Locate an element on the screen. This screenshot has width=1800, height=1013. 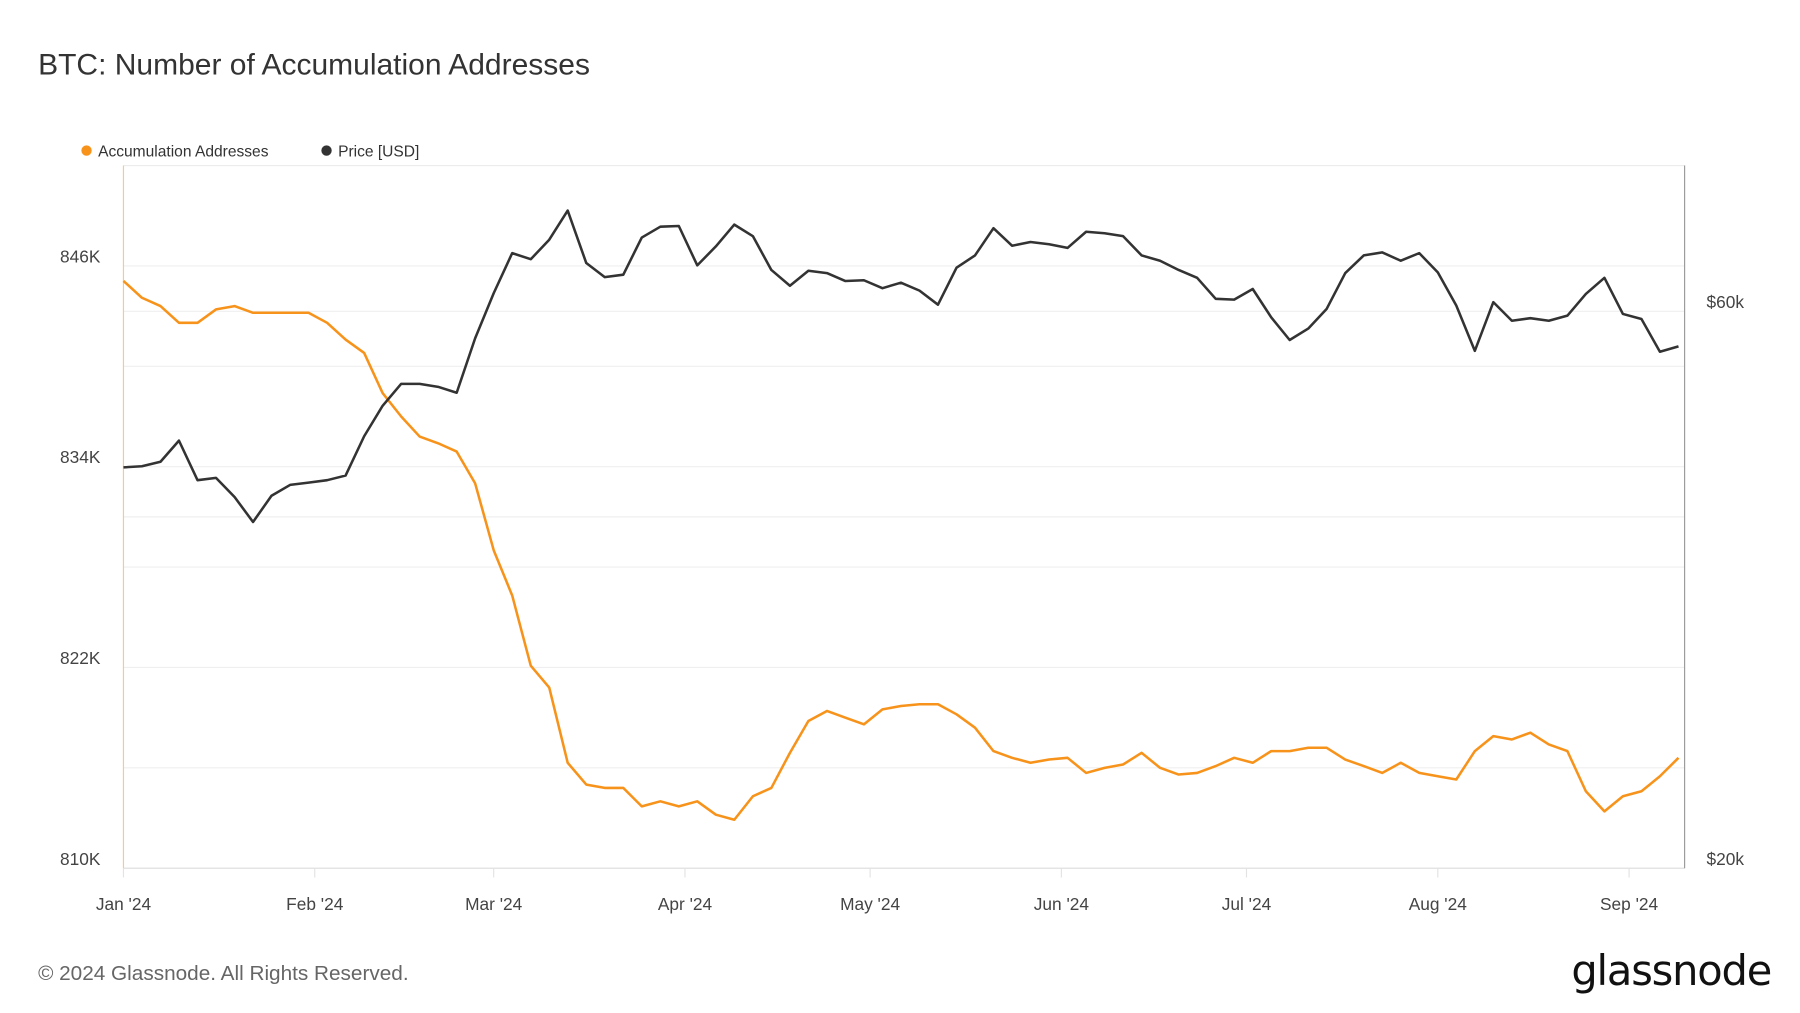
right-axis-ticks: $20k $60k is located at coordinates (1726, 580).